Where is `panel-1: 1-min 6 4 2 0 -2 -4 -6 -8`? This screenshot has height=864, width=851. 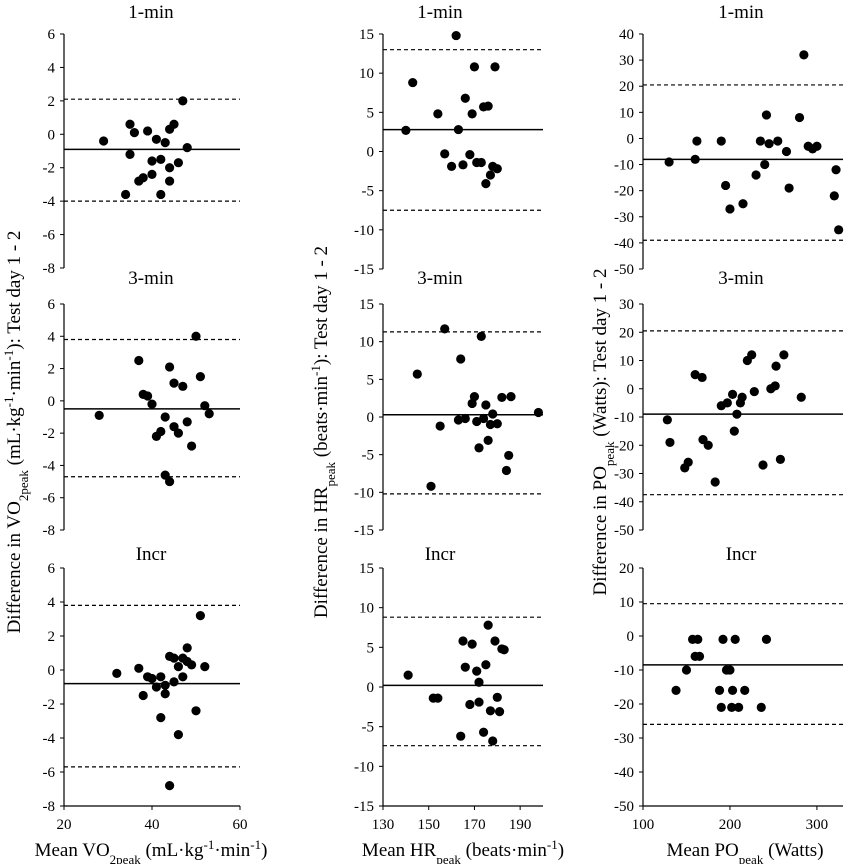 panel-1: 1-min 6 4 2 0 -2 -4 -6 -8 is located at coordinates (141, 139).